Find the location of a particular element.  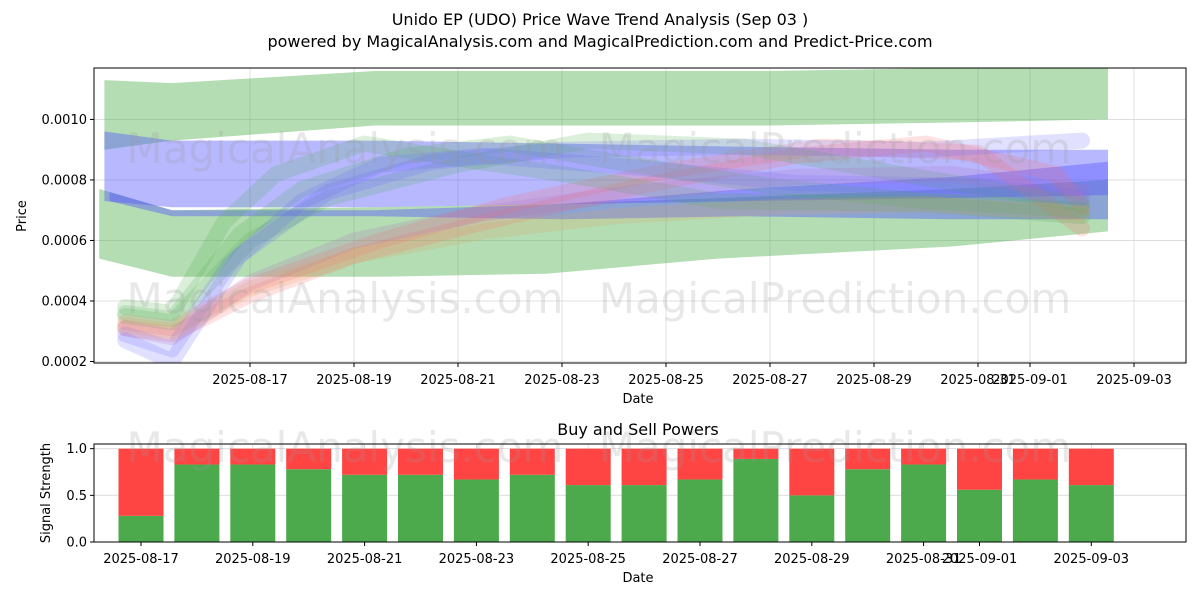

buy-sell-x-tick-label: 2025-08-17 is located at coordinates (141, 559).